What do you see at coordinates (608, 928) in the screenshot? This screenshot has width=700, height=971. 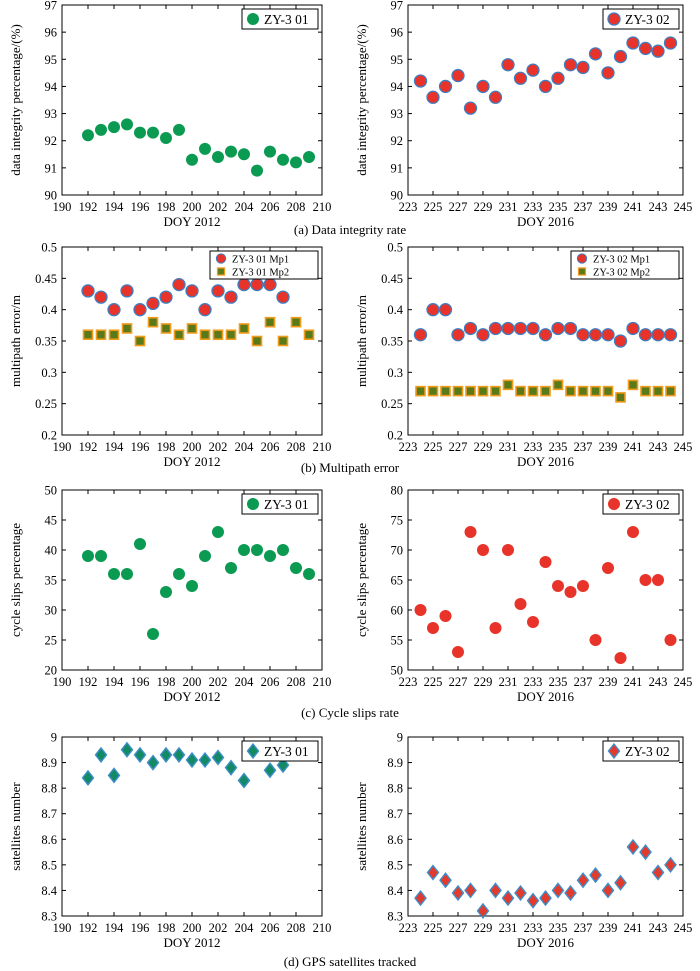 I see `x-tick-label: 239` at bounding box center [608, 928].